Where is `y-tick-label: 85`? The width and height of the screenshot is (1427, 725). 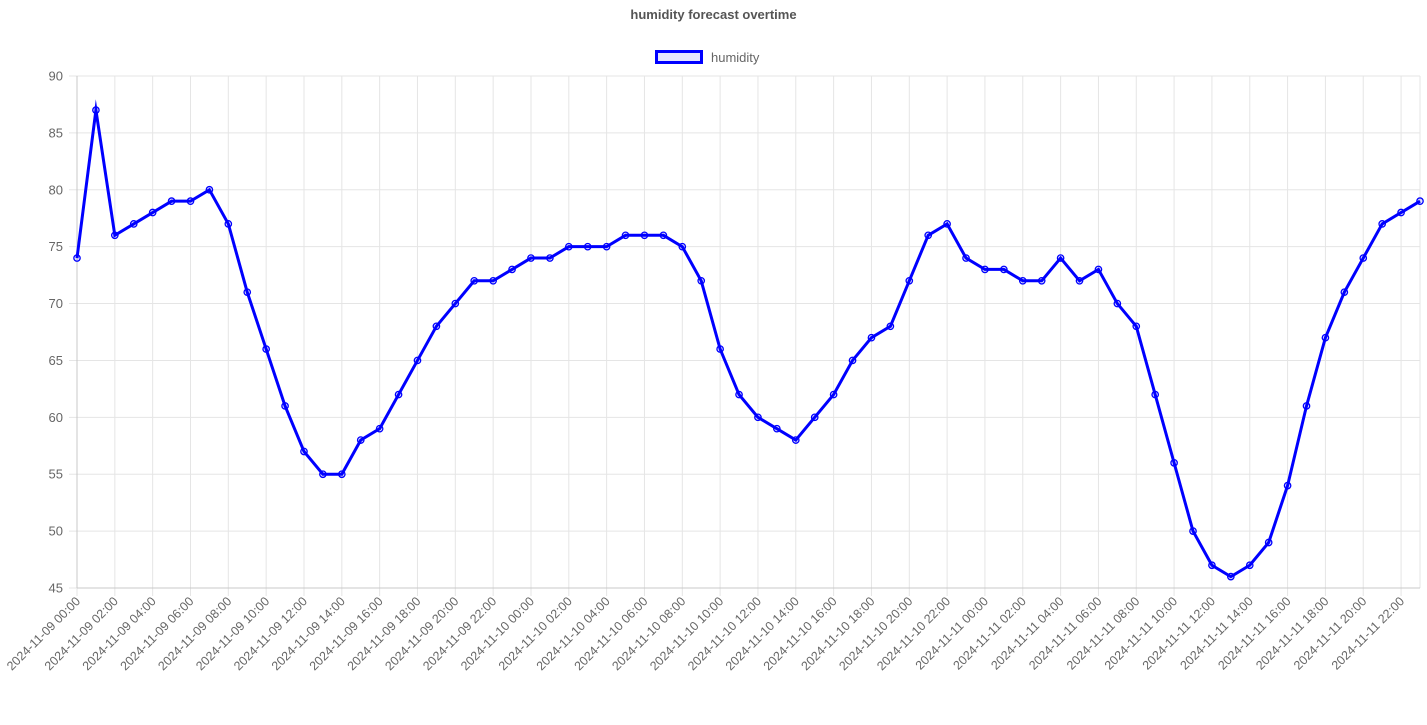
y-tick-label: 85 is located at coordinates (56, 132).